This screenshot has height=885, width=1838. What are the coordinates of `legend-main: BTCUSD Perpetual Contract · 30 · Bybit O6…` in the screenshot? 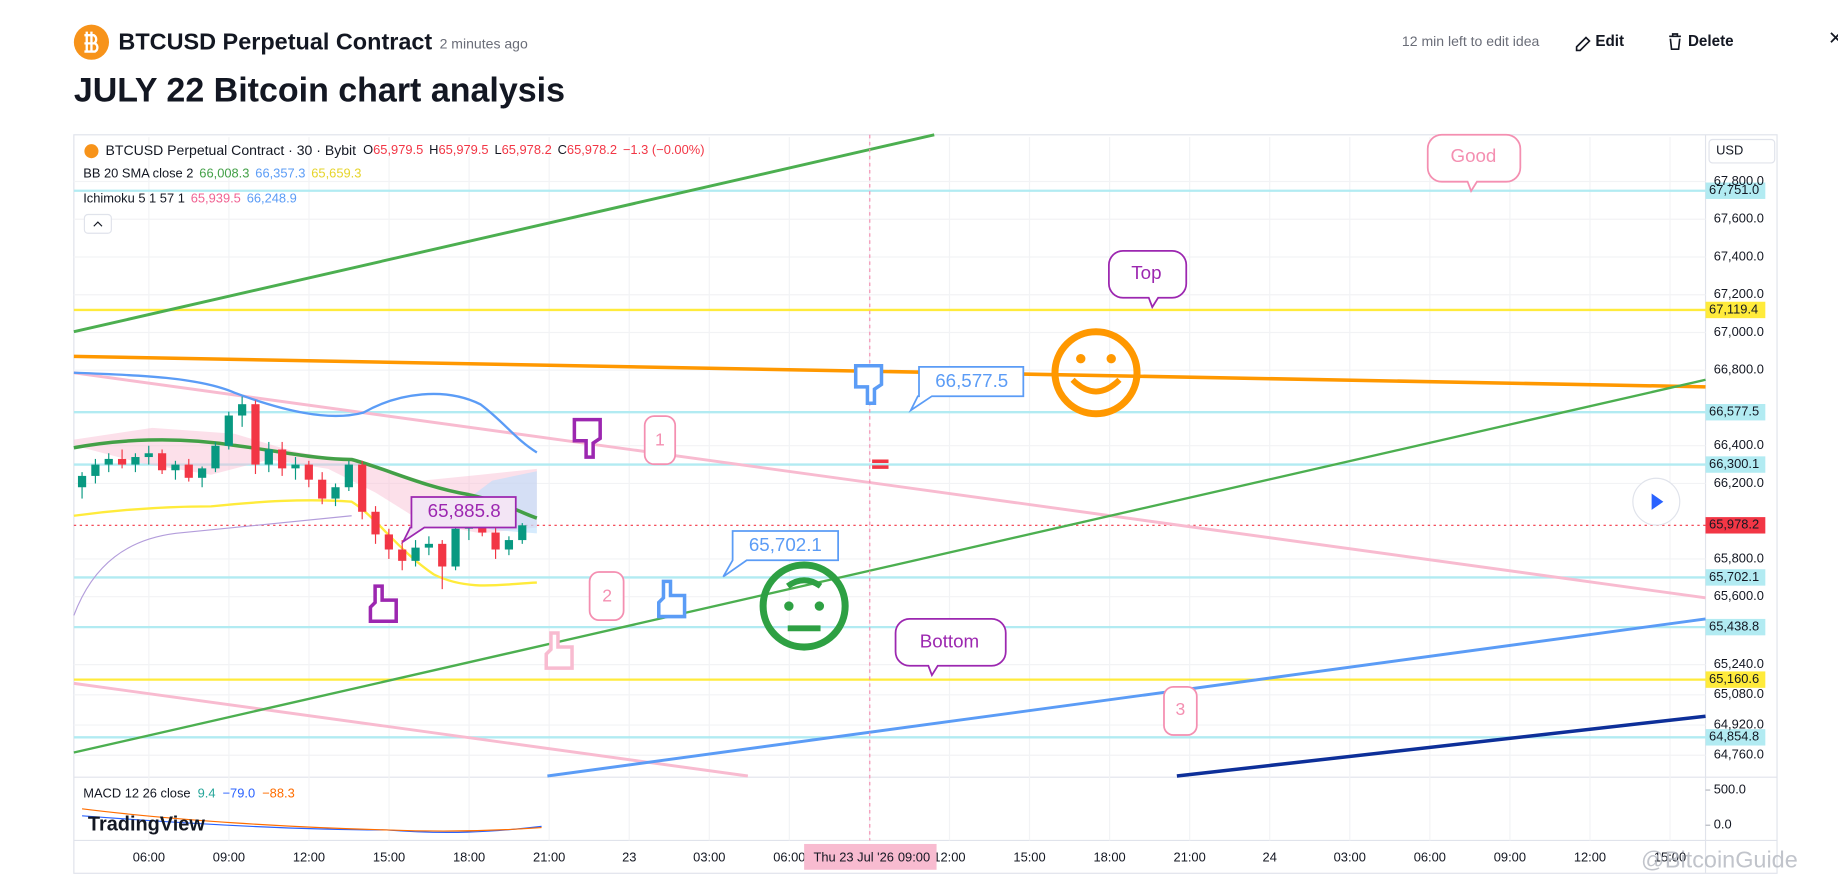 It's located at (405, 150).